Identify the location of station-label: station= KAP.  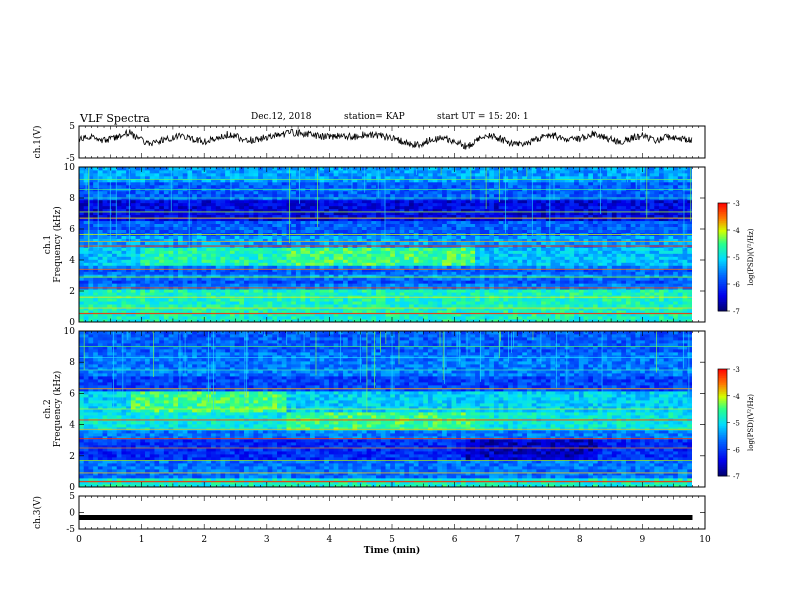
(374, 117).